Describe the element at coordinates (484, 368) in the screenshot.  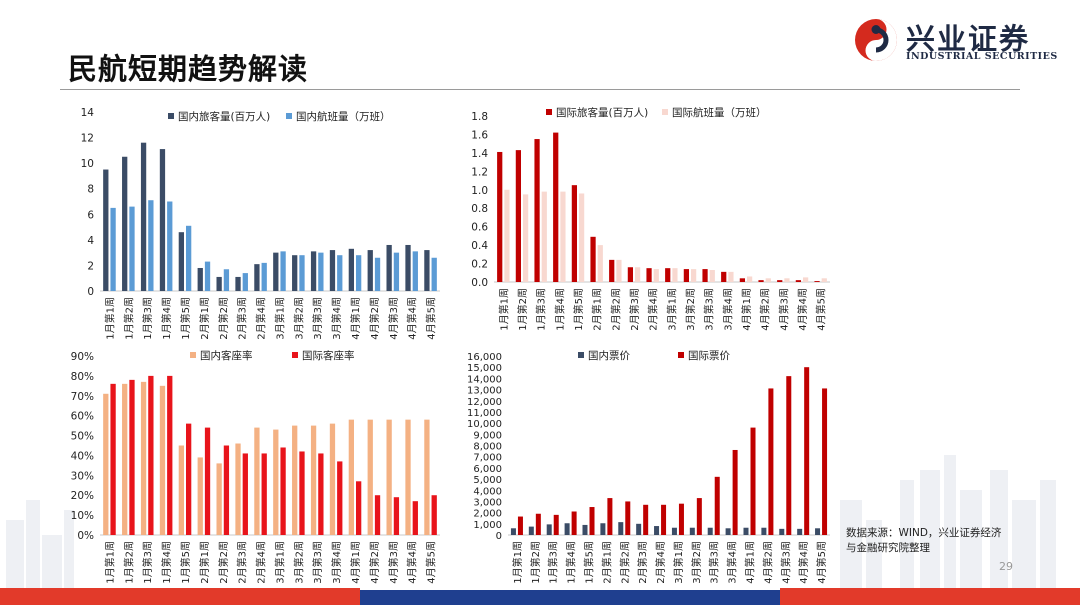
I see `y-tick-label: 15,000` at that location.